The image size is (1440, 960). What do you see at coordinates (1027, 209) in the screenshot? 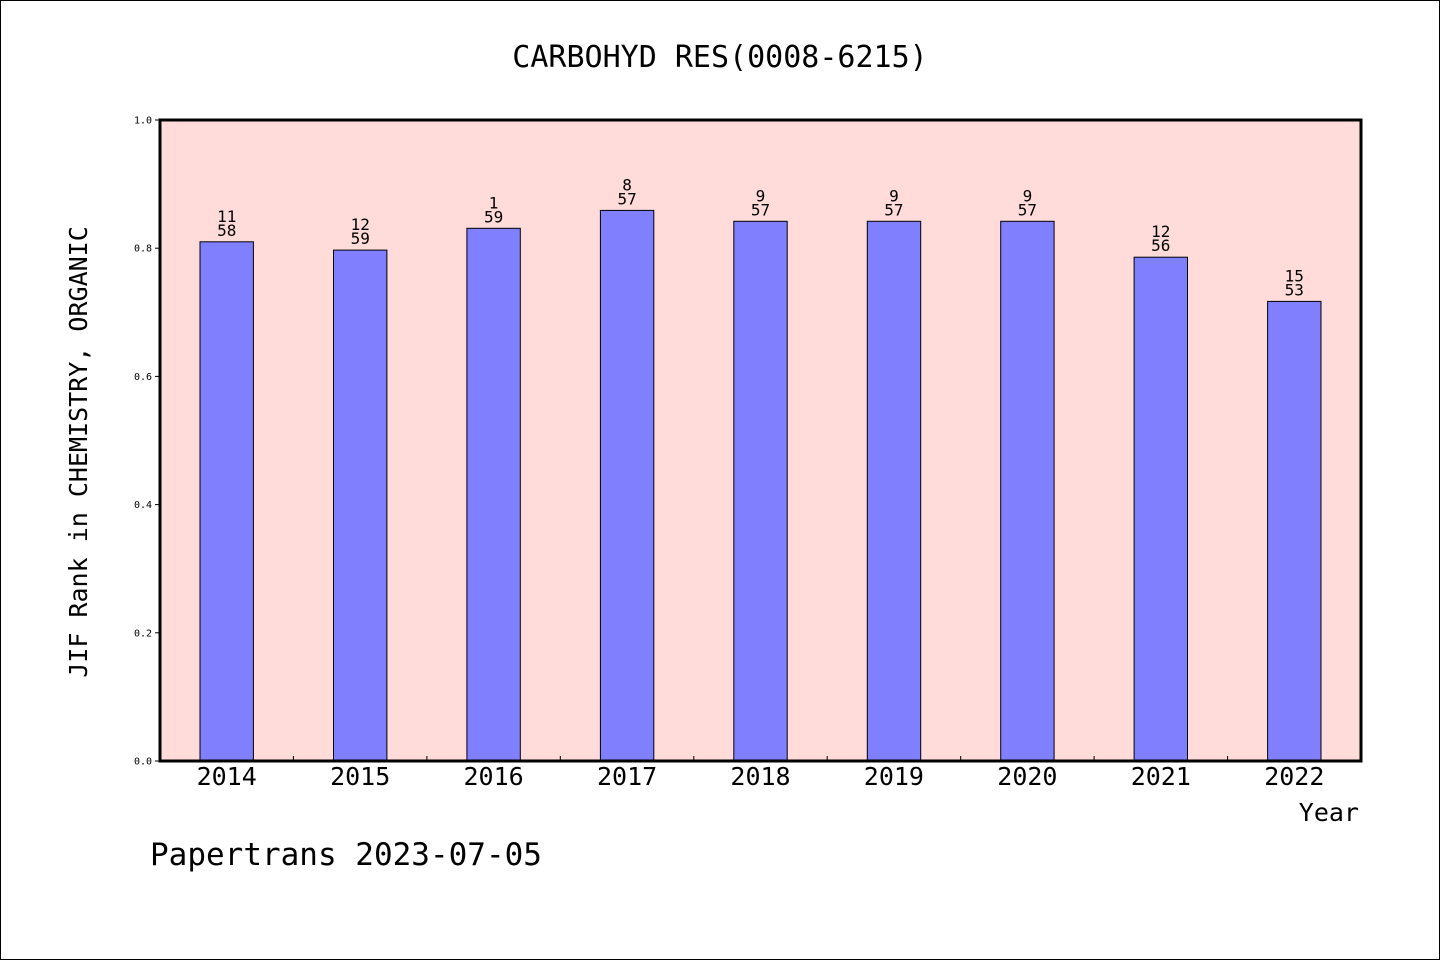
I see `data-label-total-2020: 57` at bounding box center [1027, 209].